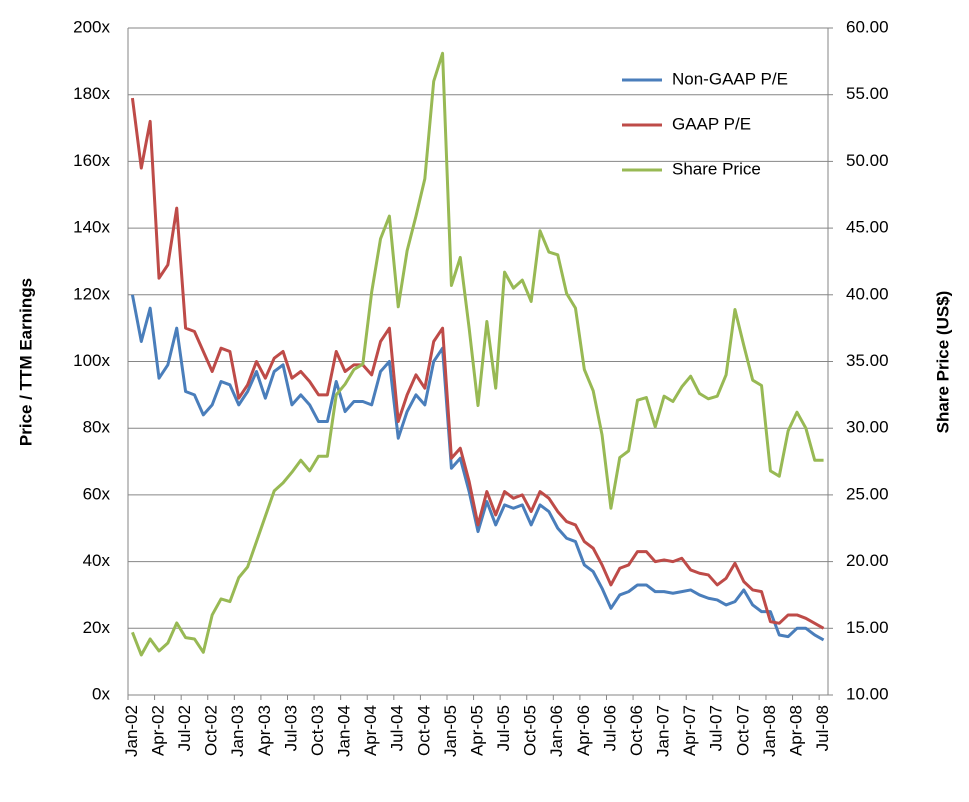 Image resolution: width=969 pixels, height=802 pixels. What do you see at coordinates (344, 731) in the screenshot?
I see `x-tick-label: Jan-04` at bounding box center [344, 731].